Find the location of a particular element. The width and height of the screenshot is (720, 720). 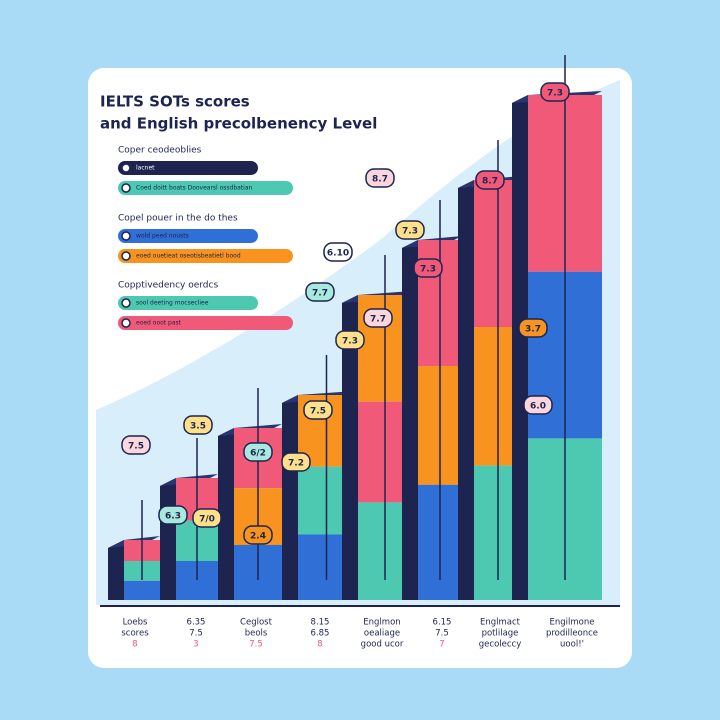

bubble-label: 6/2 is located at coordinates (258, 454).